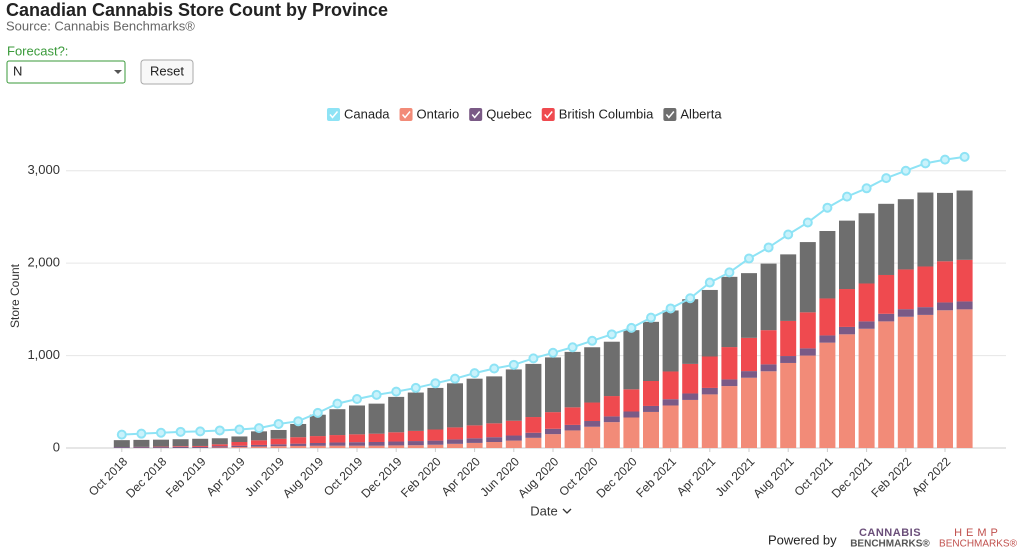  I want to click on select-box, so click(66, 72).